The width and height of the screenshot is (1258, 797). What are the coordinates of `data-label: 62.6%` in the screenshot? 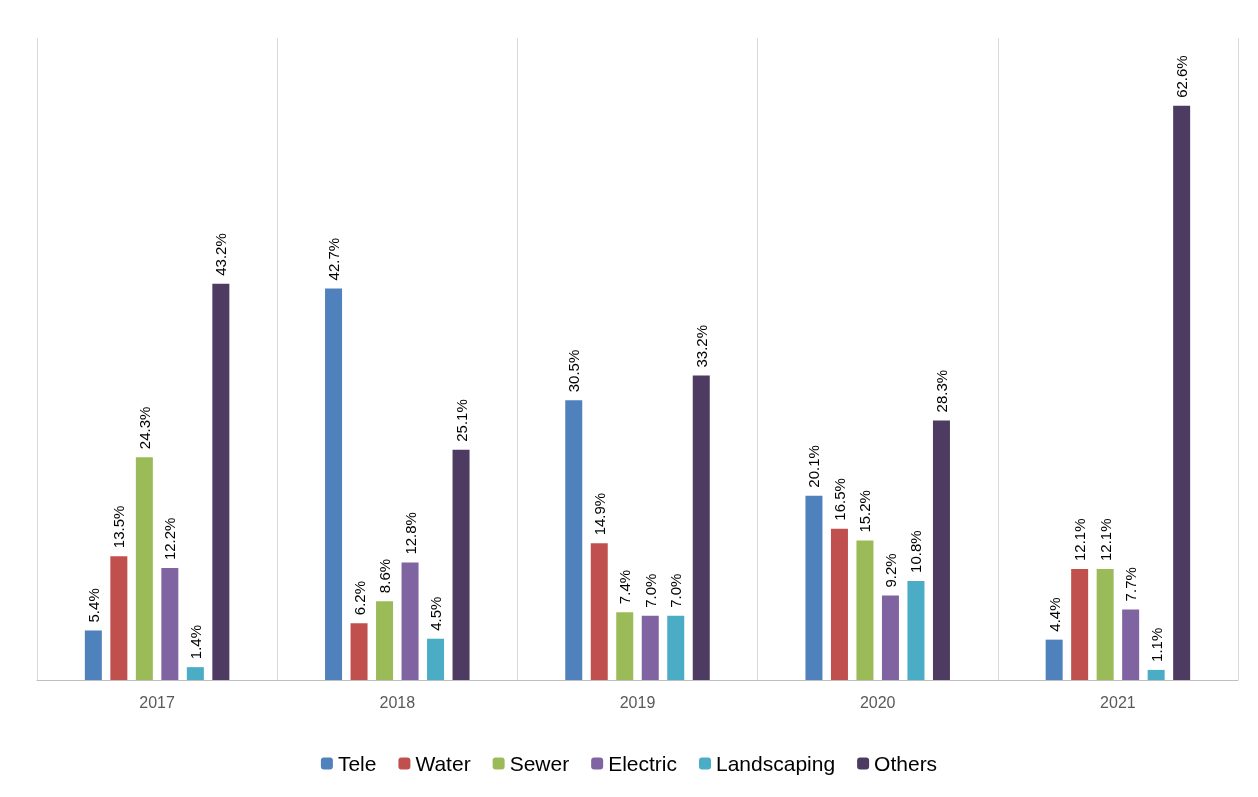 It's located at (1182, 76).